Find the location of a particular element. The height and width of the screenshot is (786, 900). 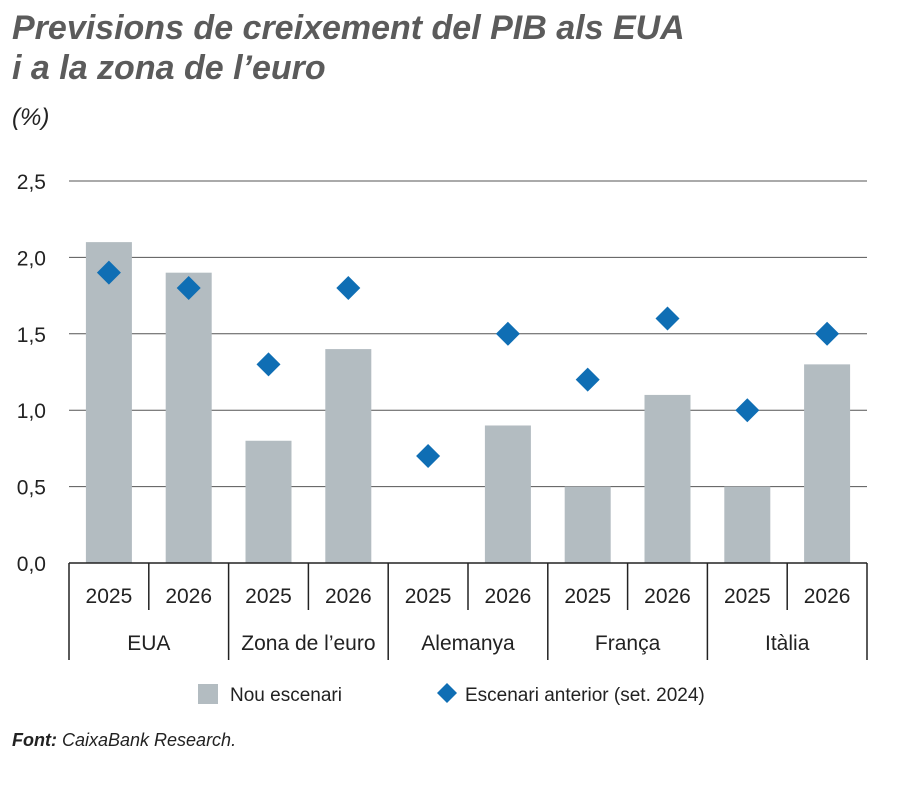

group-label: EUA is located at coordinates (148, 643).